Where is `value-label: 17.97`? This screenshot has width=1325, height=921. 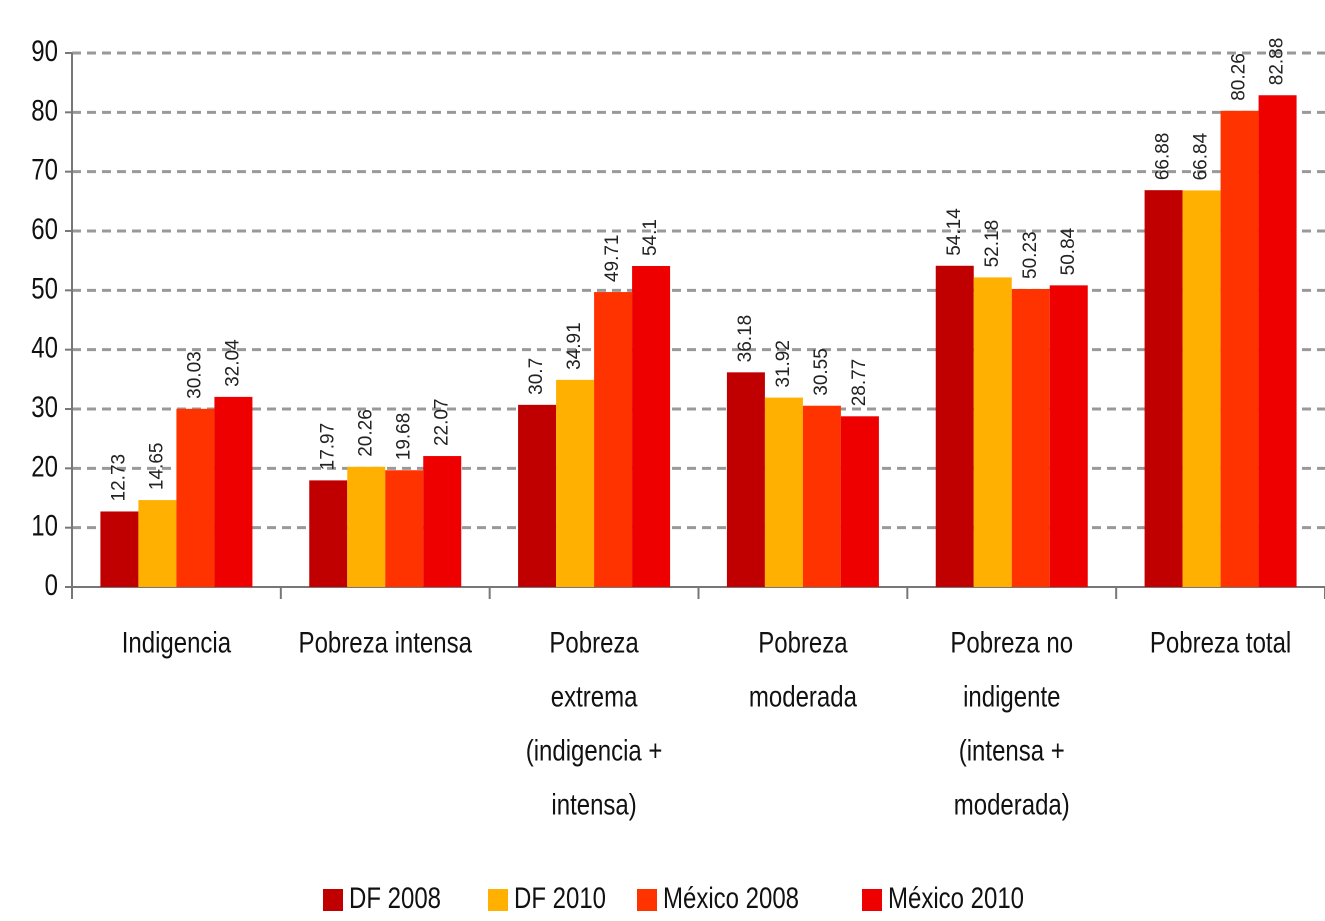
value-label: 17.97 is located at coordinates (327, 447).